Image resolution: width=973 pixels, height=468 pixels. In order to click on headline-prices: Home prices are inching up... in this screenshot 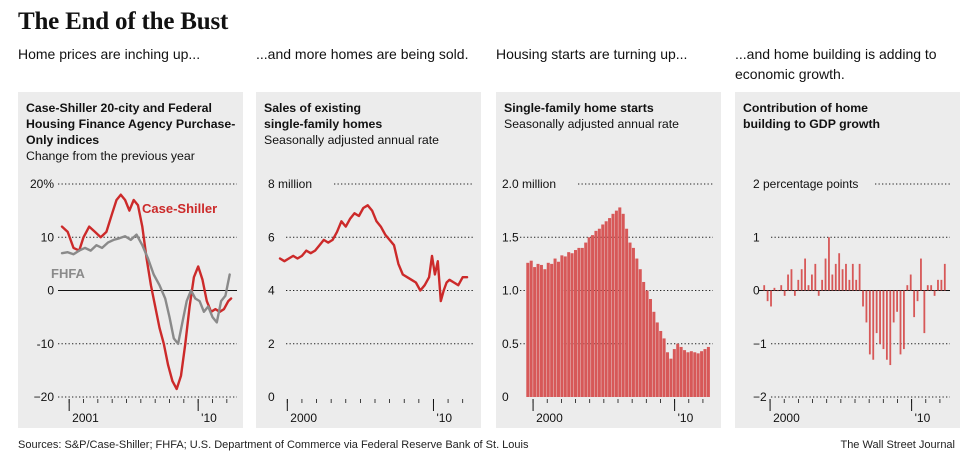, I will do `click(109, 54)`.